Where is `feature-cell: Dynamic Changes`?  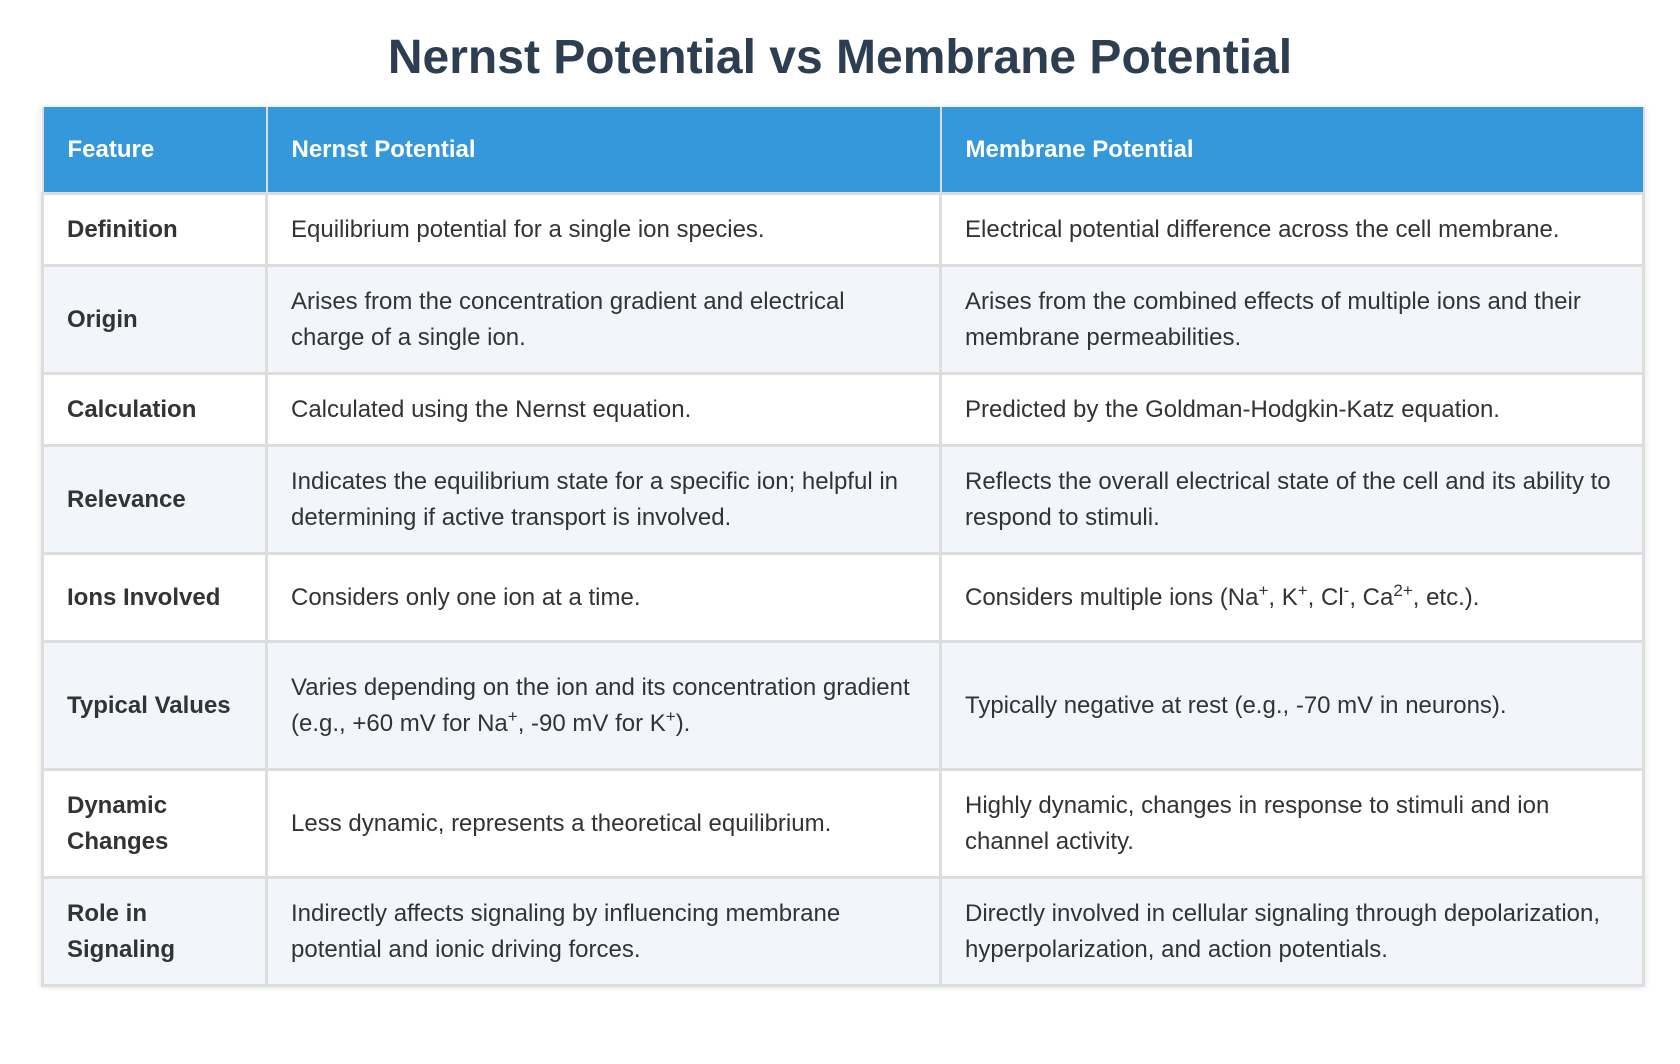
feature-cell: Dynamic Changes is located at coordinates (154, 823).